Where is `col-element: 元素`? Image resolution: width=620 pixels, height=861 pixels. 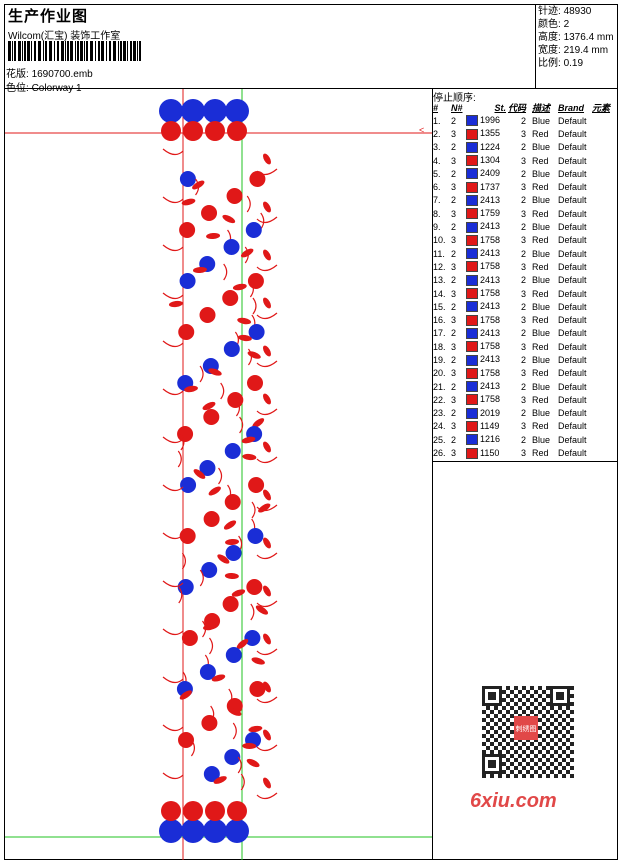
col-element: 元素 is located at coordinates (601, 108).